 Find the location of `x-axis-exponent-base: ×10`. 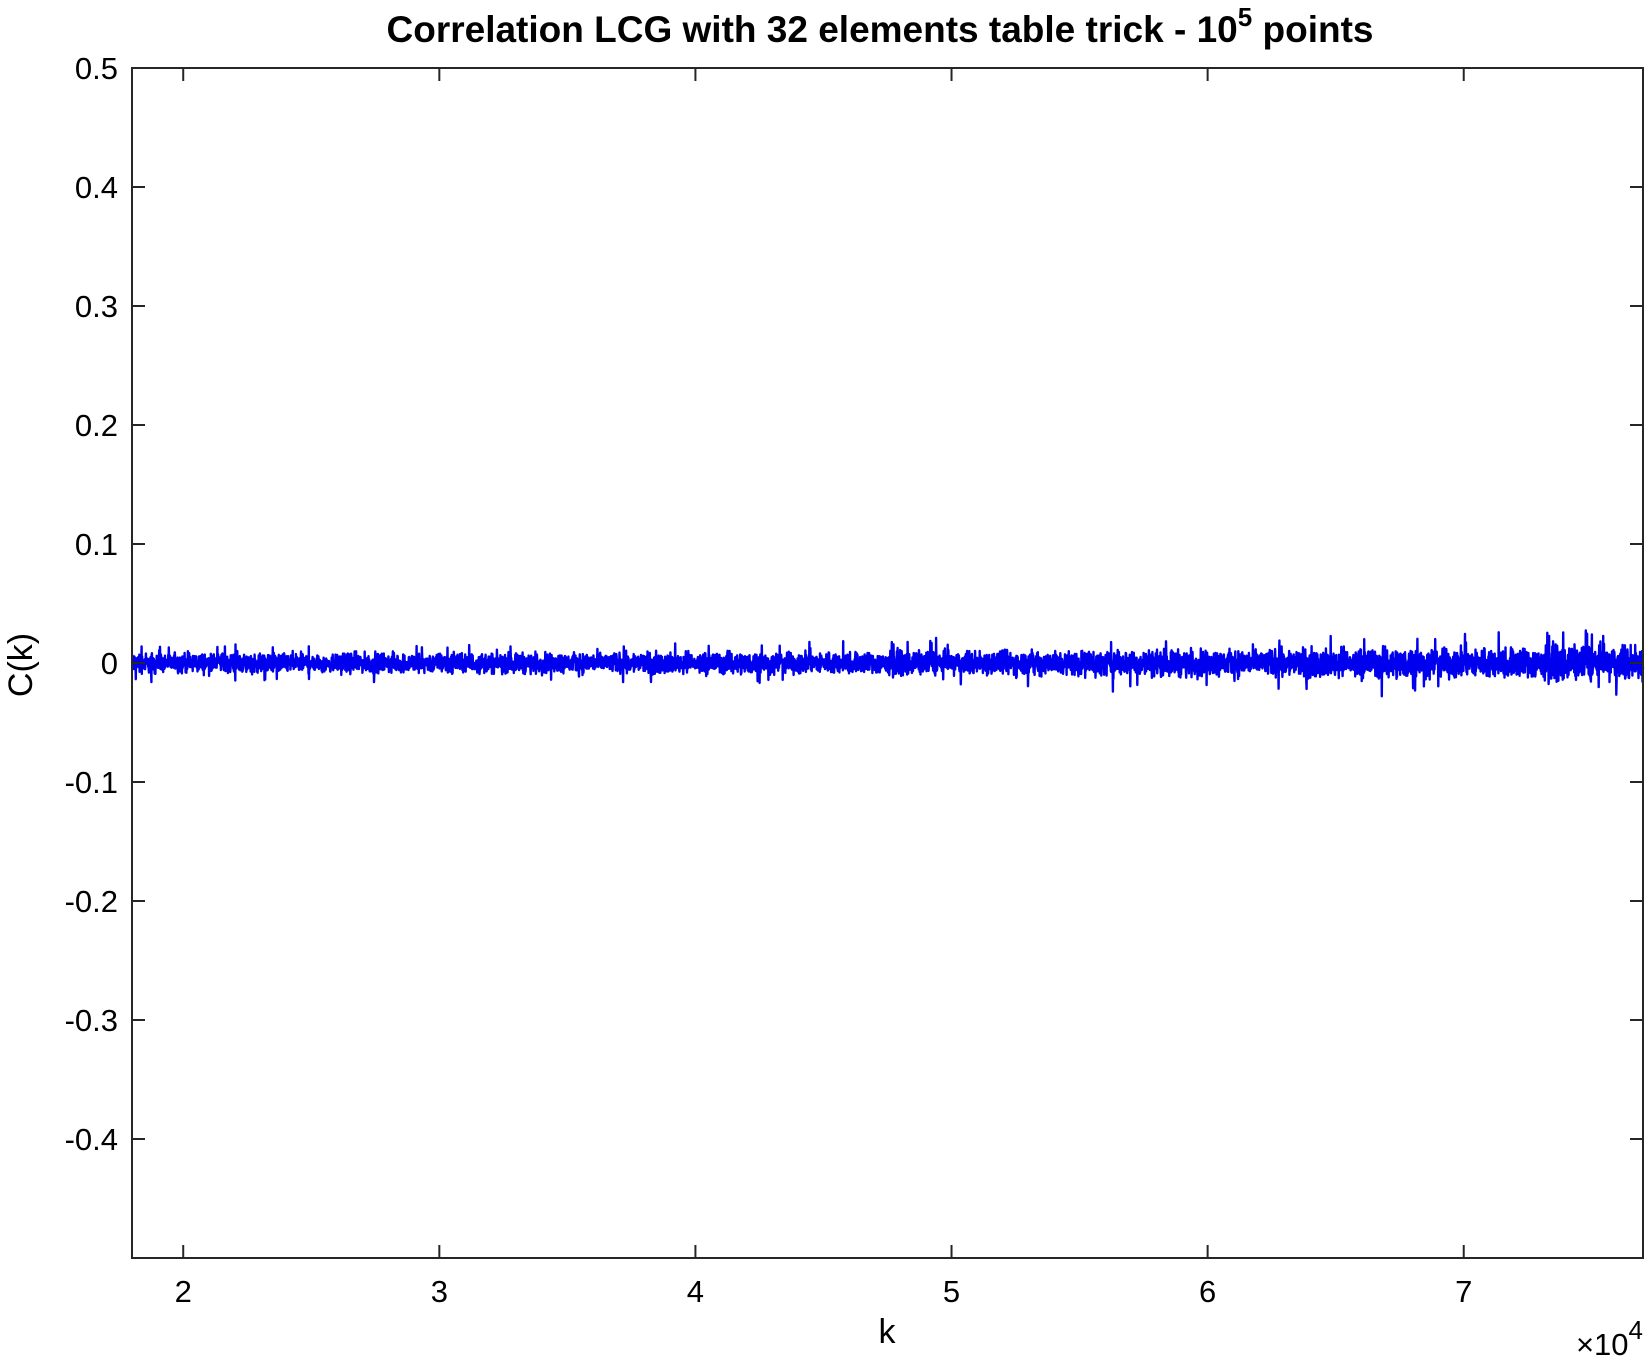

x-axis-exponent-base: ×10 is located at coordinates (1602, 1344).